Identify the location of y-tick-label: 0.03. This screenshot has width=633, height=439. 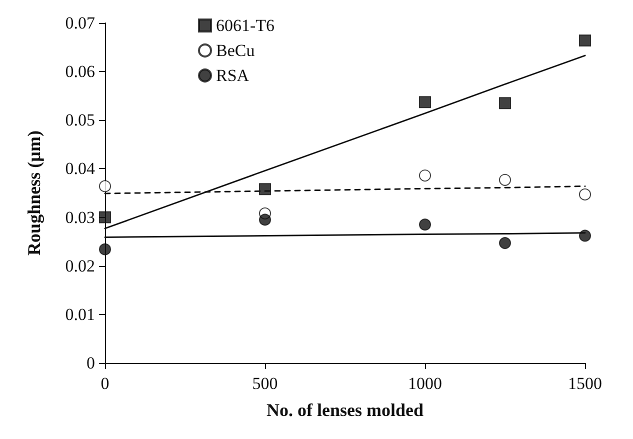
(80, 217).